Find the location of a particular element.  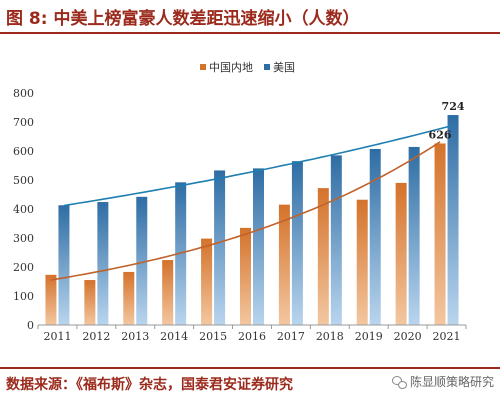

bar-中国内地-2013 is located at coordinates (129, 298).